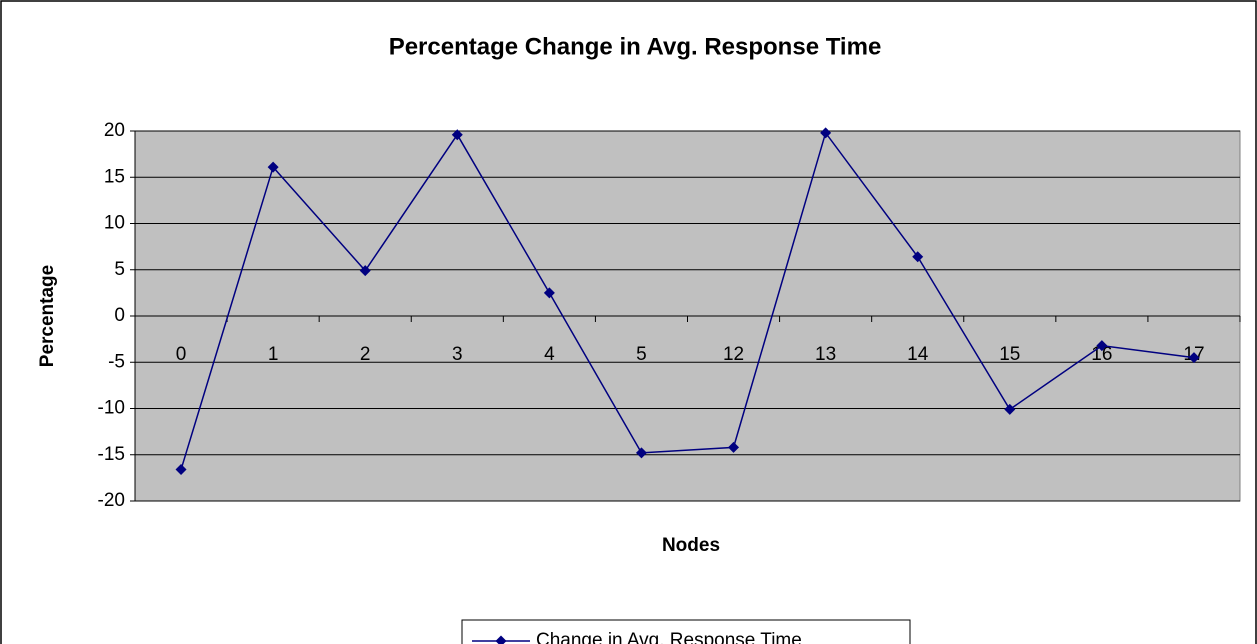 This screenshot has height=644, width=1257. I want to click on y-tick-label: 10, so click(114, 223).